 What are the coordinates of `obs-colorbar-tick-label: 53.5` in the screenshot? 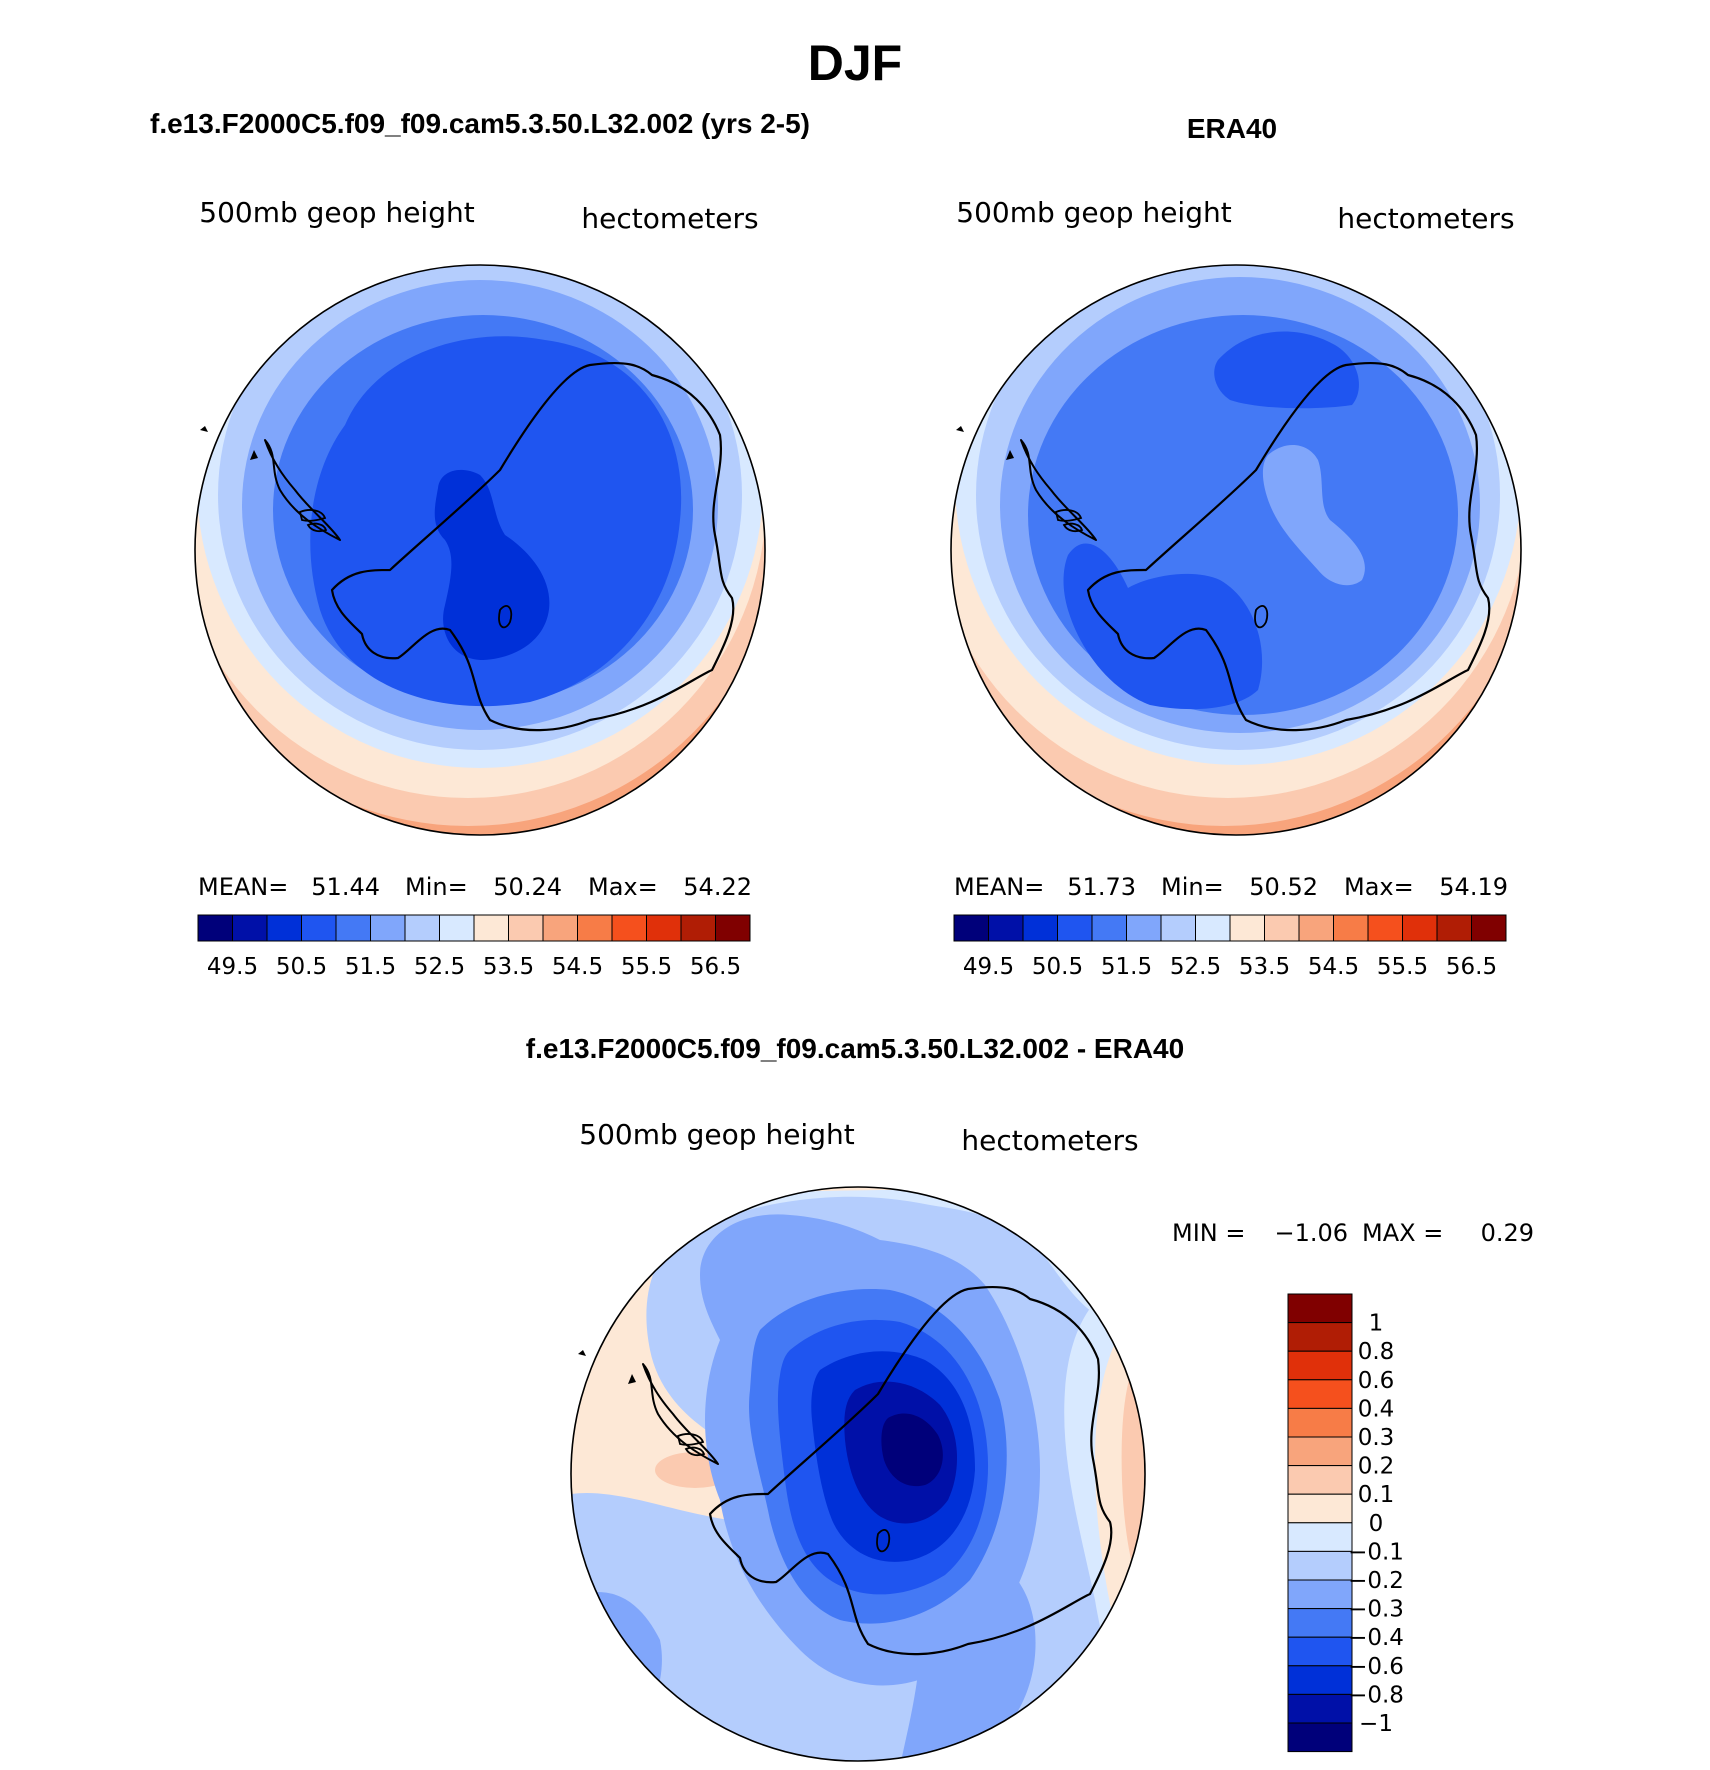 It's located at (1264, 967).